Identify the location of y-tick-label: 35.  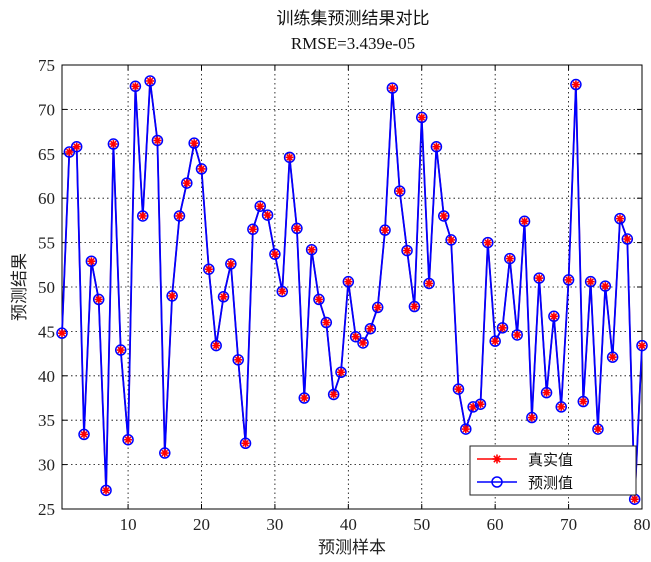
(46, 420).